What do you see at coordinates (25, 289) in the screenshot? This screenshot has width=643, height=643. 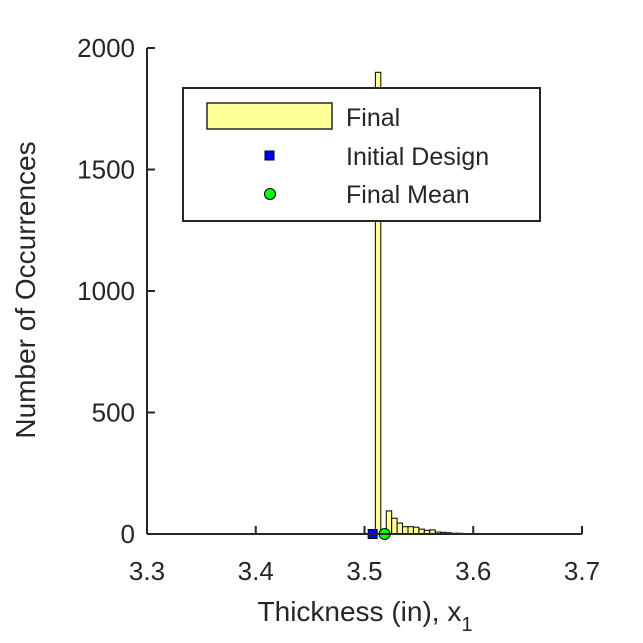 I see `y-axis-label: Number of Occurrences` at bounding box center [25, 289].